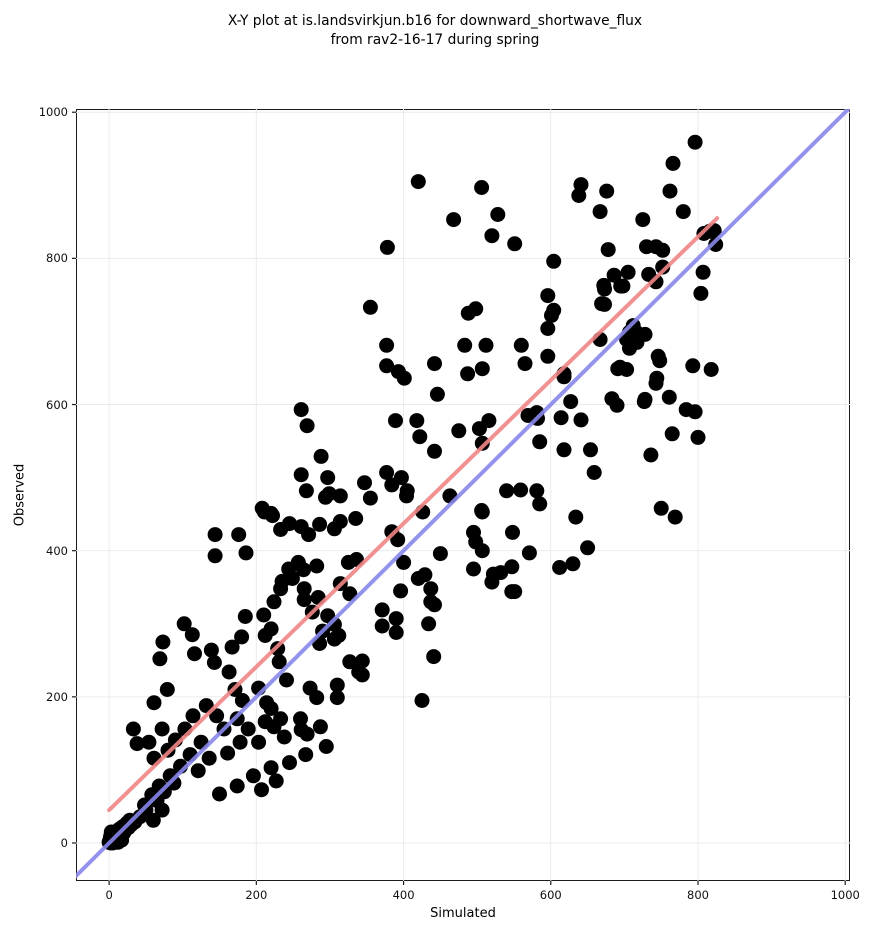 Image resolution: width=870 pixels, height=934 pixels. Describe the element at coordinates (57, 258) in the screenshot. I see `y-tick-label: 800` at that location.